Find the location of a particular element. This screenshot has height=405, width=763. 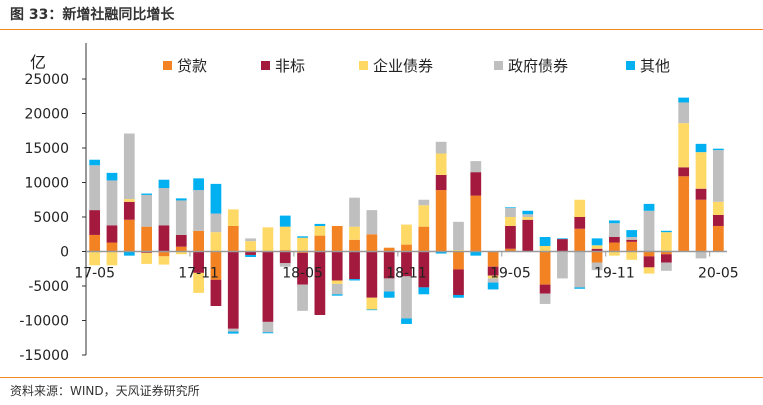

y-tick-label: -5000 is located at coordinates (48, 287).